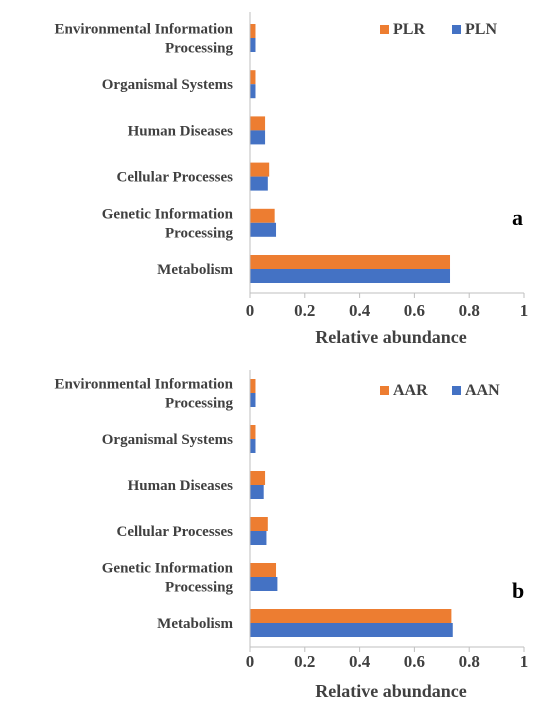 This screenshot has height=714, width=550. Describe the element at coordinates (409, 29) in the screenshot. I see `legend-label-plr: PLR` at that location.